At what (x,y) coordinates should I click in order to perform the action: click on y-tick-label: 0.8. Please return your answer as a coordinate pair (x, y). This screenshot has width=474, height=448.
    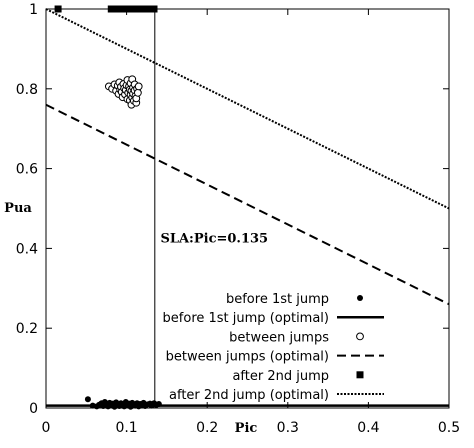
    Looking at the image, I should click on (27, 90).